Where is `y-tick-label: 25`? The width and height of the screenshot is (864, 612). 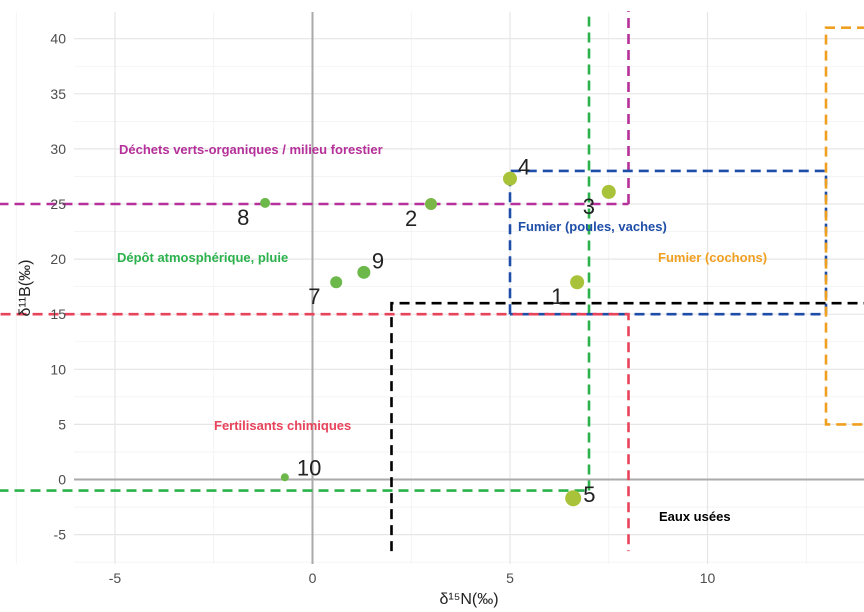 y-tick-label: 25 is located at coordinates (58, 204).